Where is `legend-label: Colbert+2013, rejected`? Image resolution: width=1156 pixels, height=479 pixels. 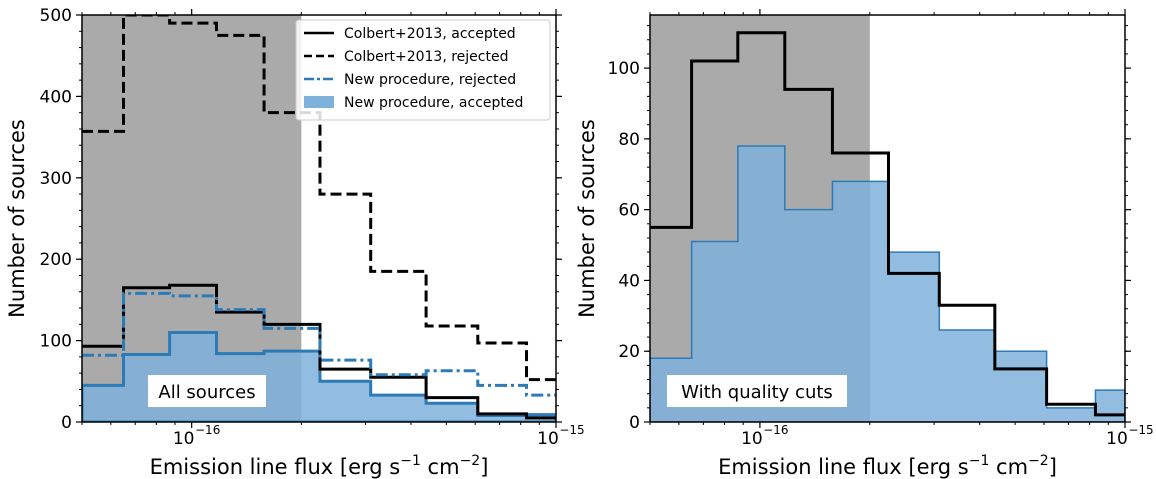 legend-label: Colbert+2013, rejected is located at coordinates (426, 57).